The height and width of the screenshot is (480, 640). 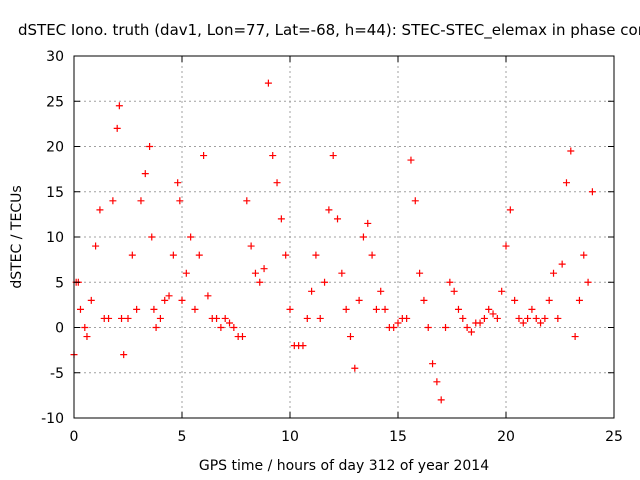 What do you see at coordinates (57, 374) in the screenshot?
I see `y-tick-label: -5` at bounding box center [57, 374].